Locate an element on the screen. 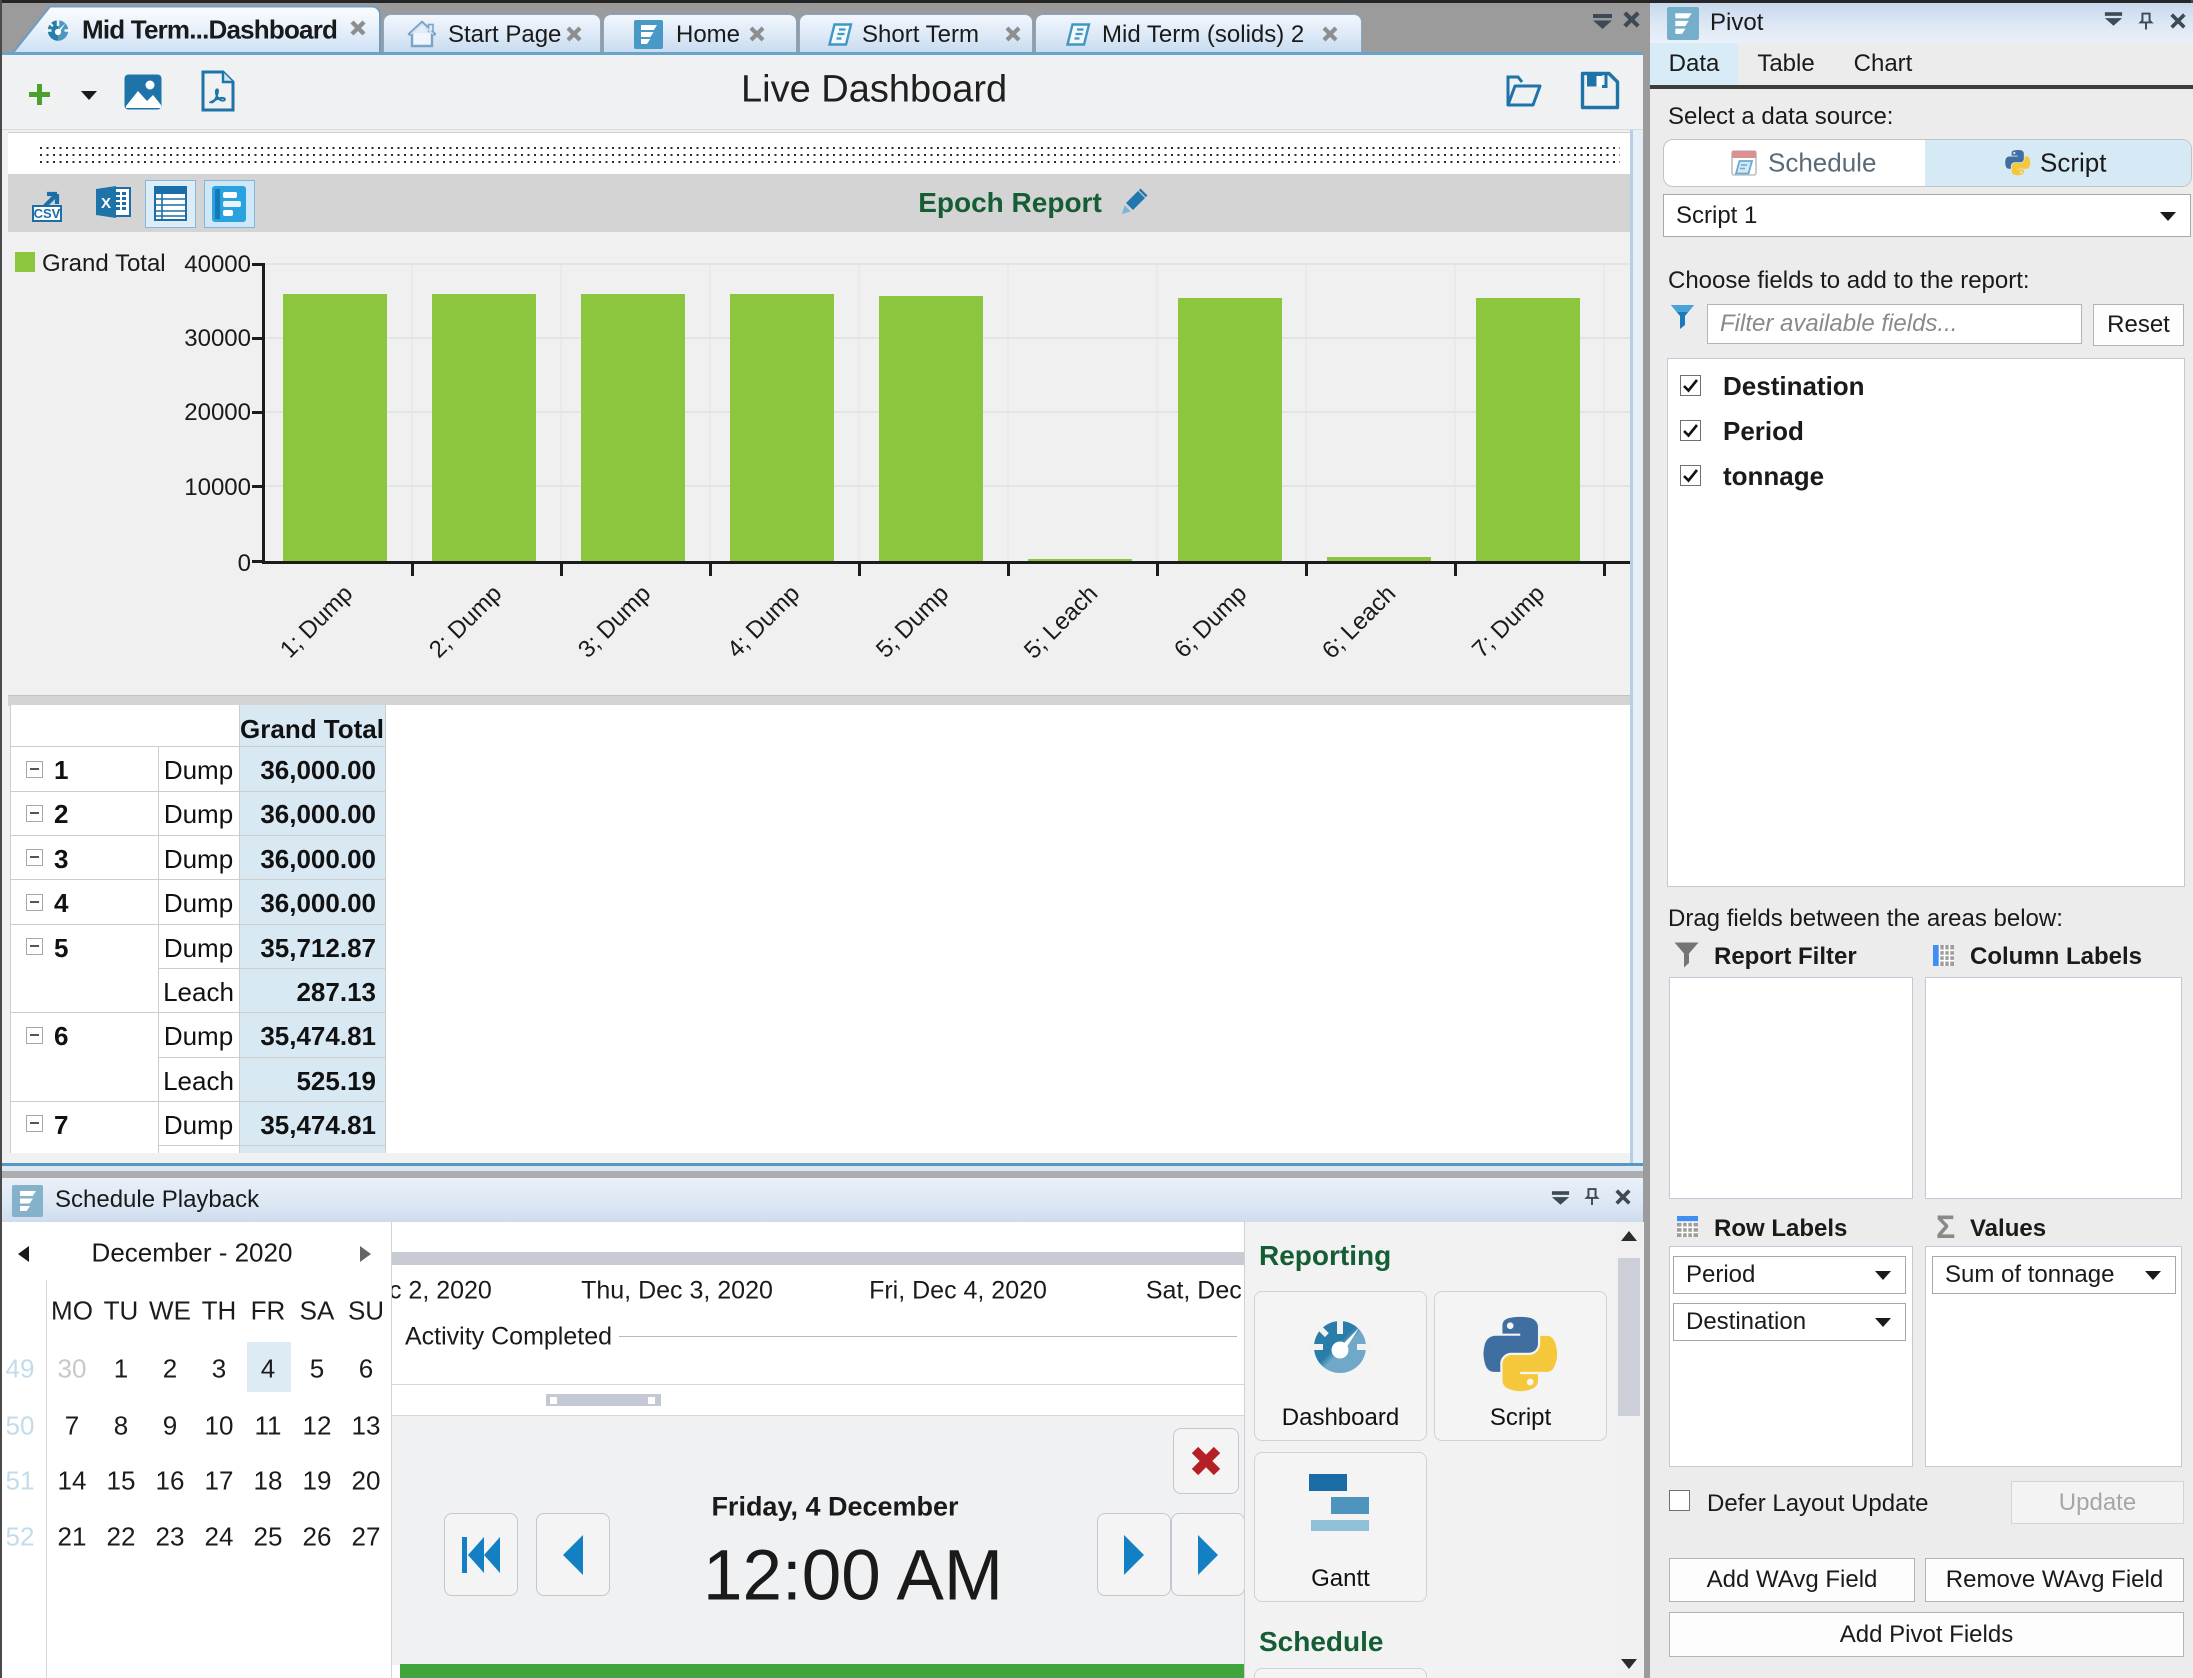 This screenshot has height=1678, width=2193. svg-text: X is located at coordinates (106, 203).